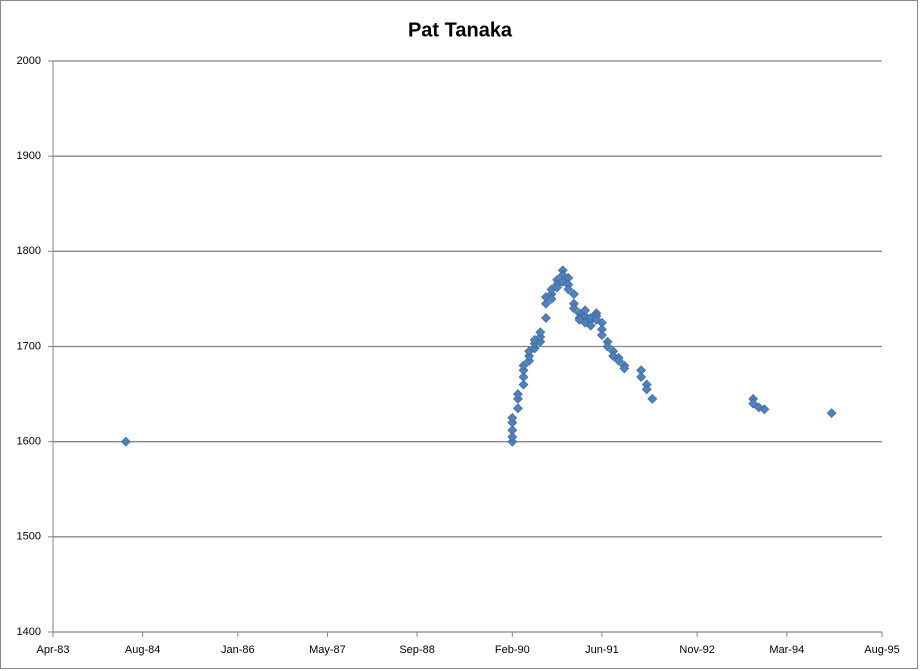  I want to click on x-tick-label: Aug-95, so click(881, 650).